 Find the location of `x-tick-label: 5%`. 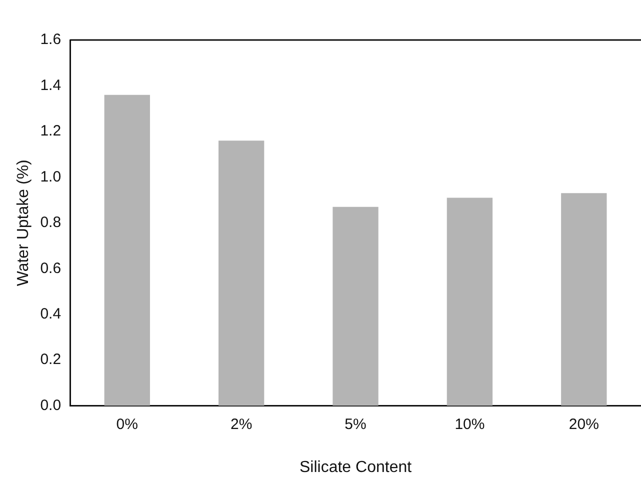

x-tick-label: 5% is located at coordinates (355, 424).